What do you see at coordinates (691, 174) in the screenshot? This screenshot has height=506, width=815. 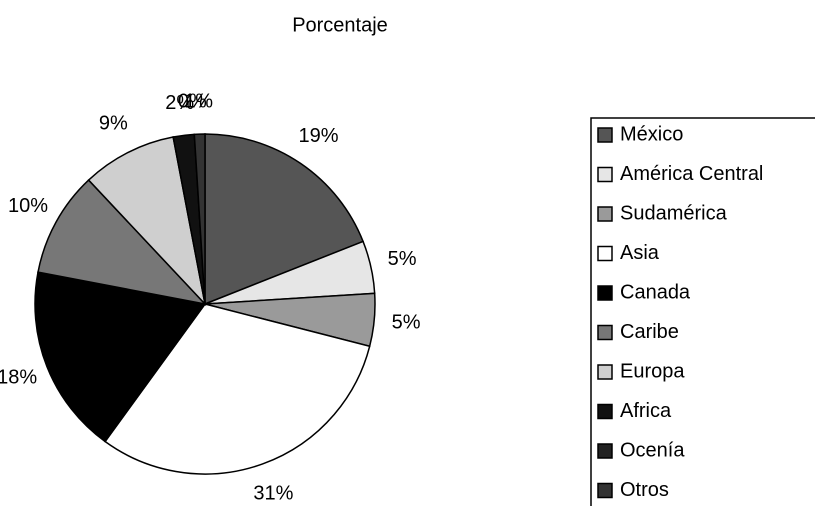 I see `legend-label: América Central` at bounding box center [691, 174].